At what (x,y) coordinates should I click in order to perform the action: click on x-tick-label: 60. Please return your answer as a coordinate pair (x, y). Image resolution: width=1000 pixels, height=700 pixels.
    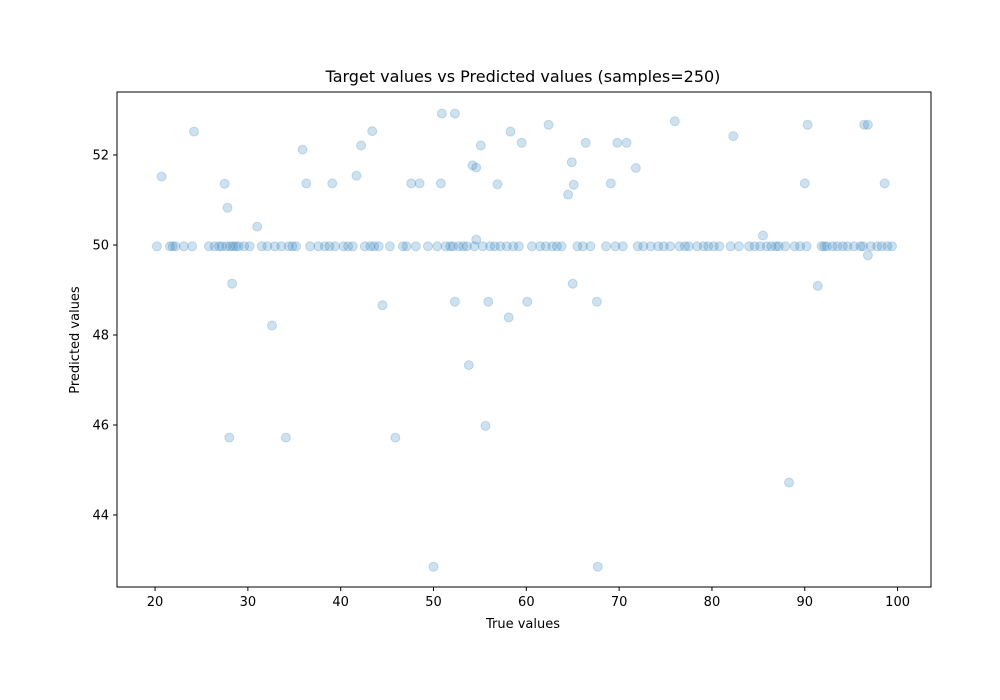
    Looking at the image, I should click on (526, 602).